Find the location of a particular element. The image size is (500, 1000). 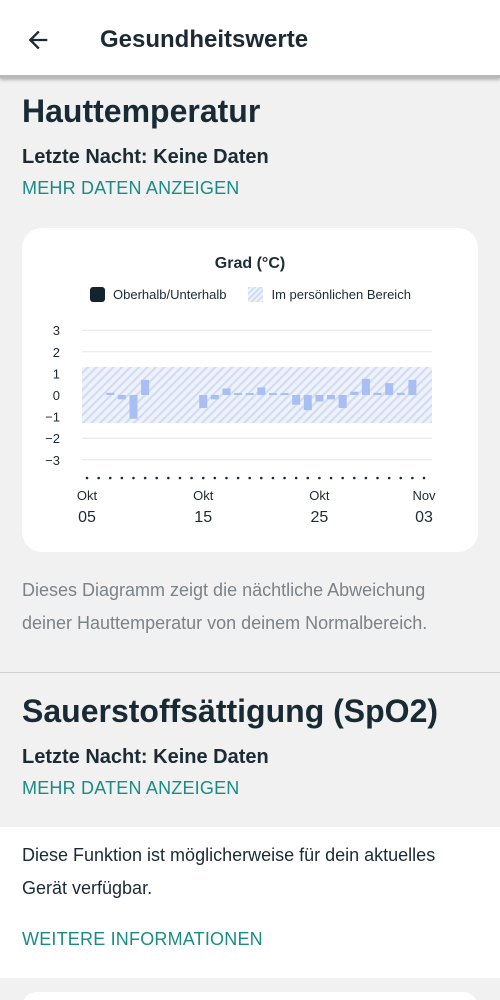

back-button is located at coordinates (38, 40).